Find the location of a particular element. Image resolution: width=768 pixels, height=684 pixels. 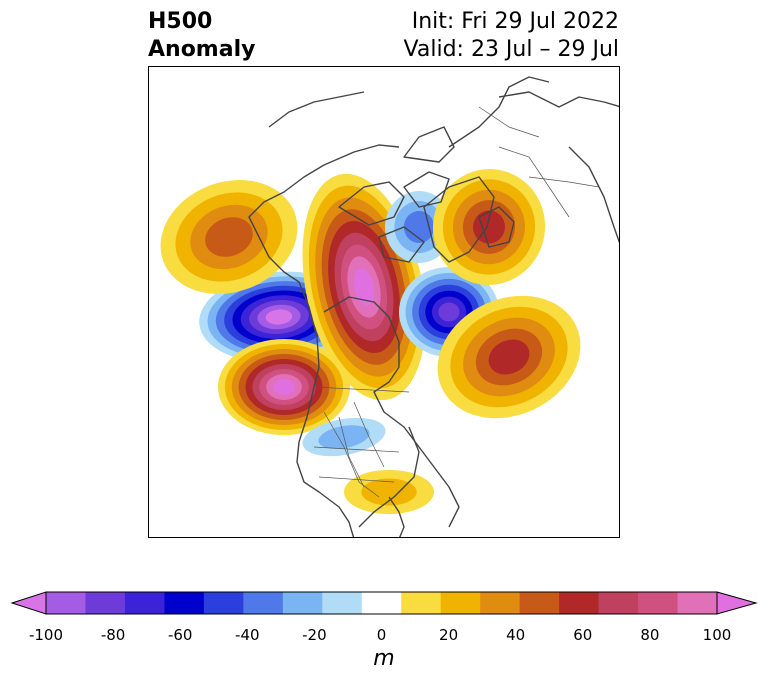

colorbar-tick-label: 20 is located at coordinates (449, 635).